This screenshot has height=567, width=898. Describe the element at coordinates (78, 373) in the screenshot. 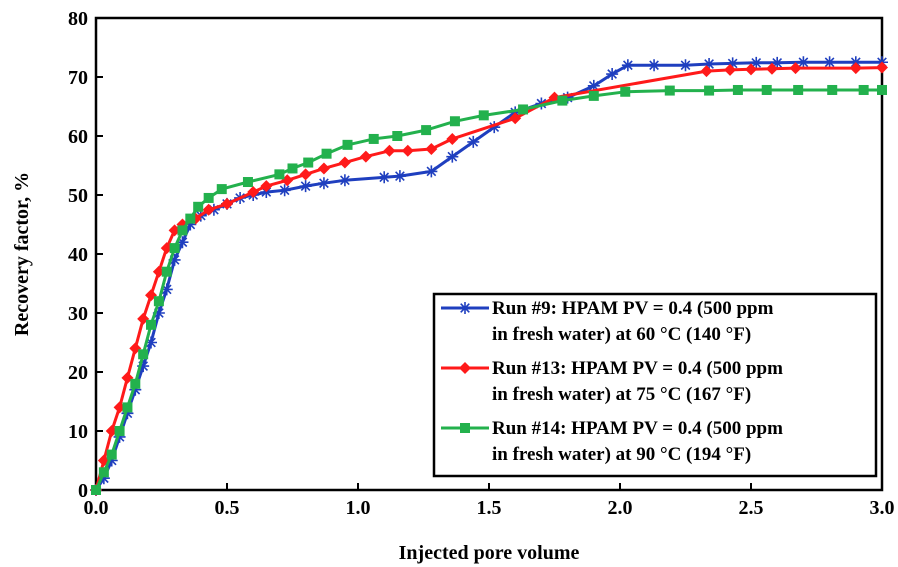

I see `y-tick-label: 20` at that location.